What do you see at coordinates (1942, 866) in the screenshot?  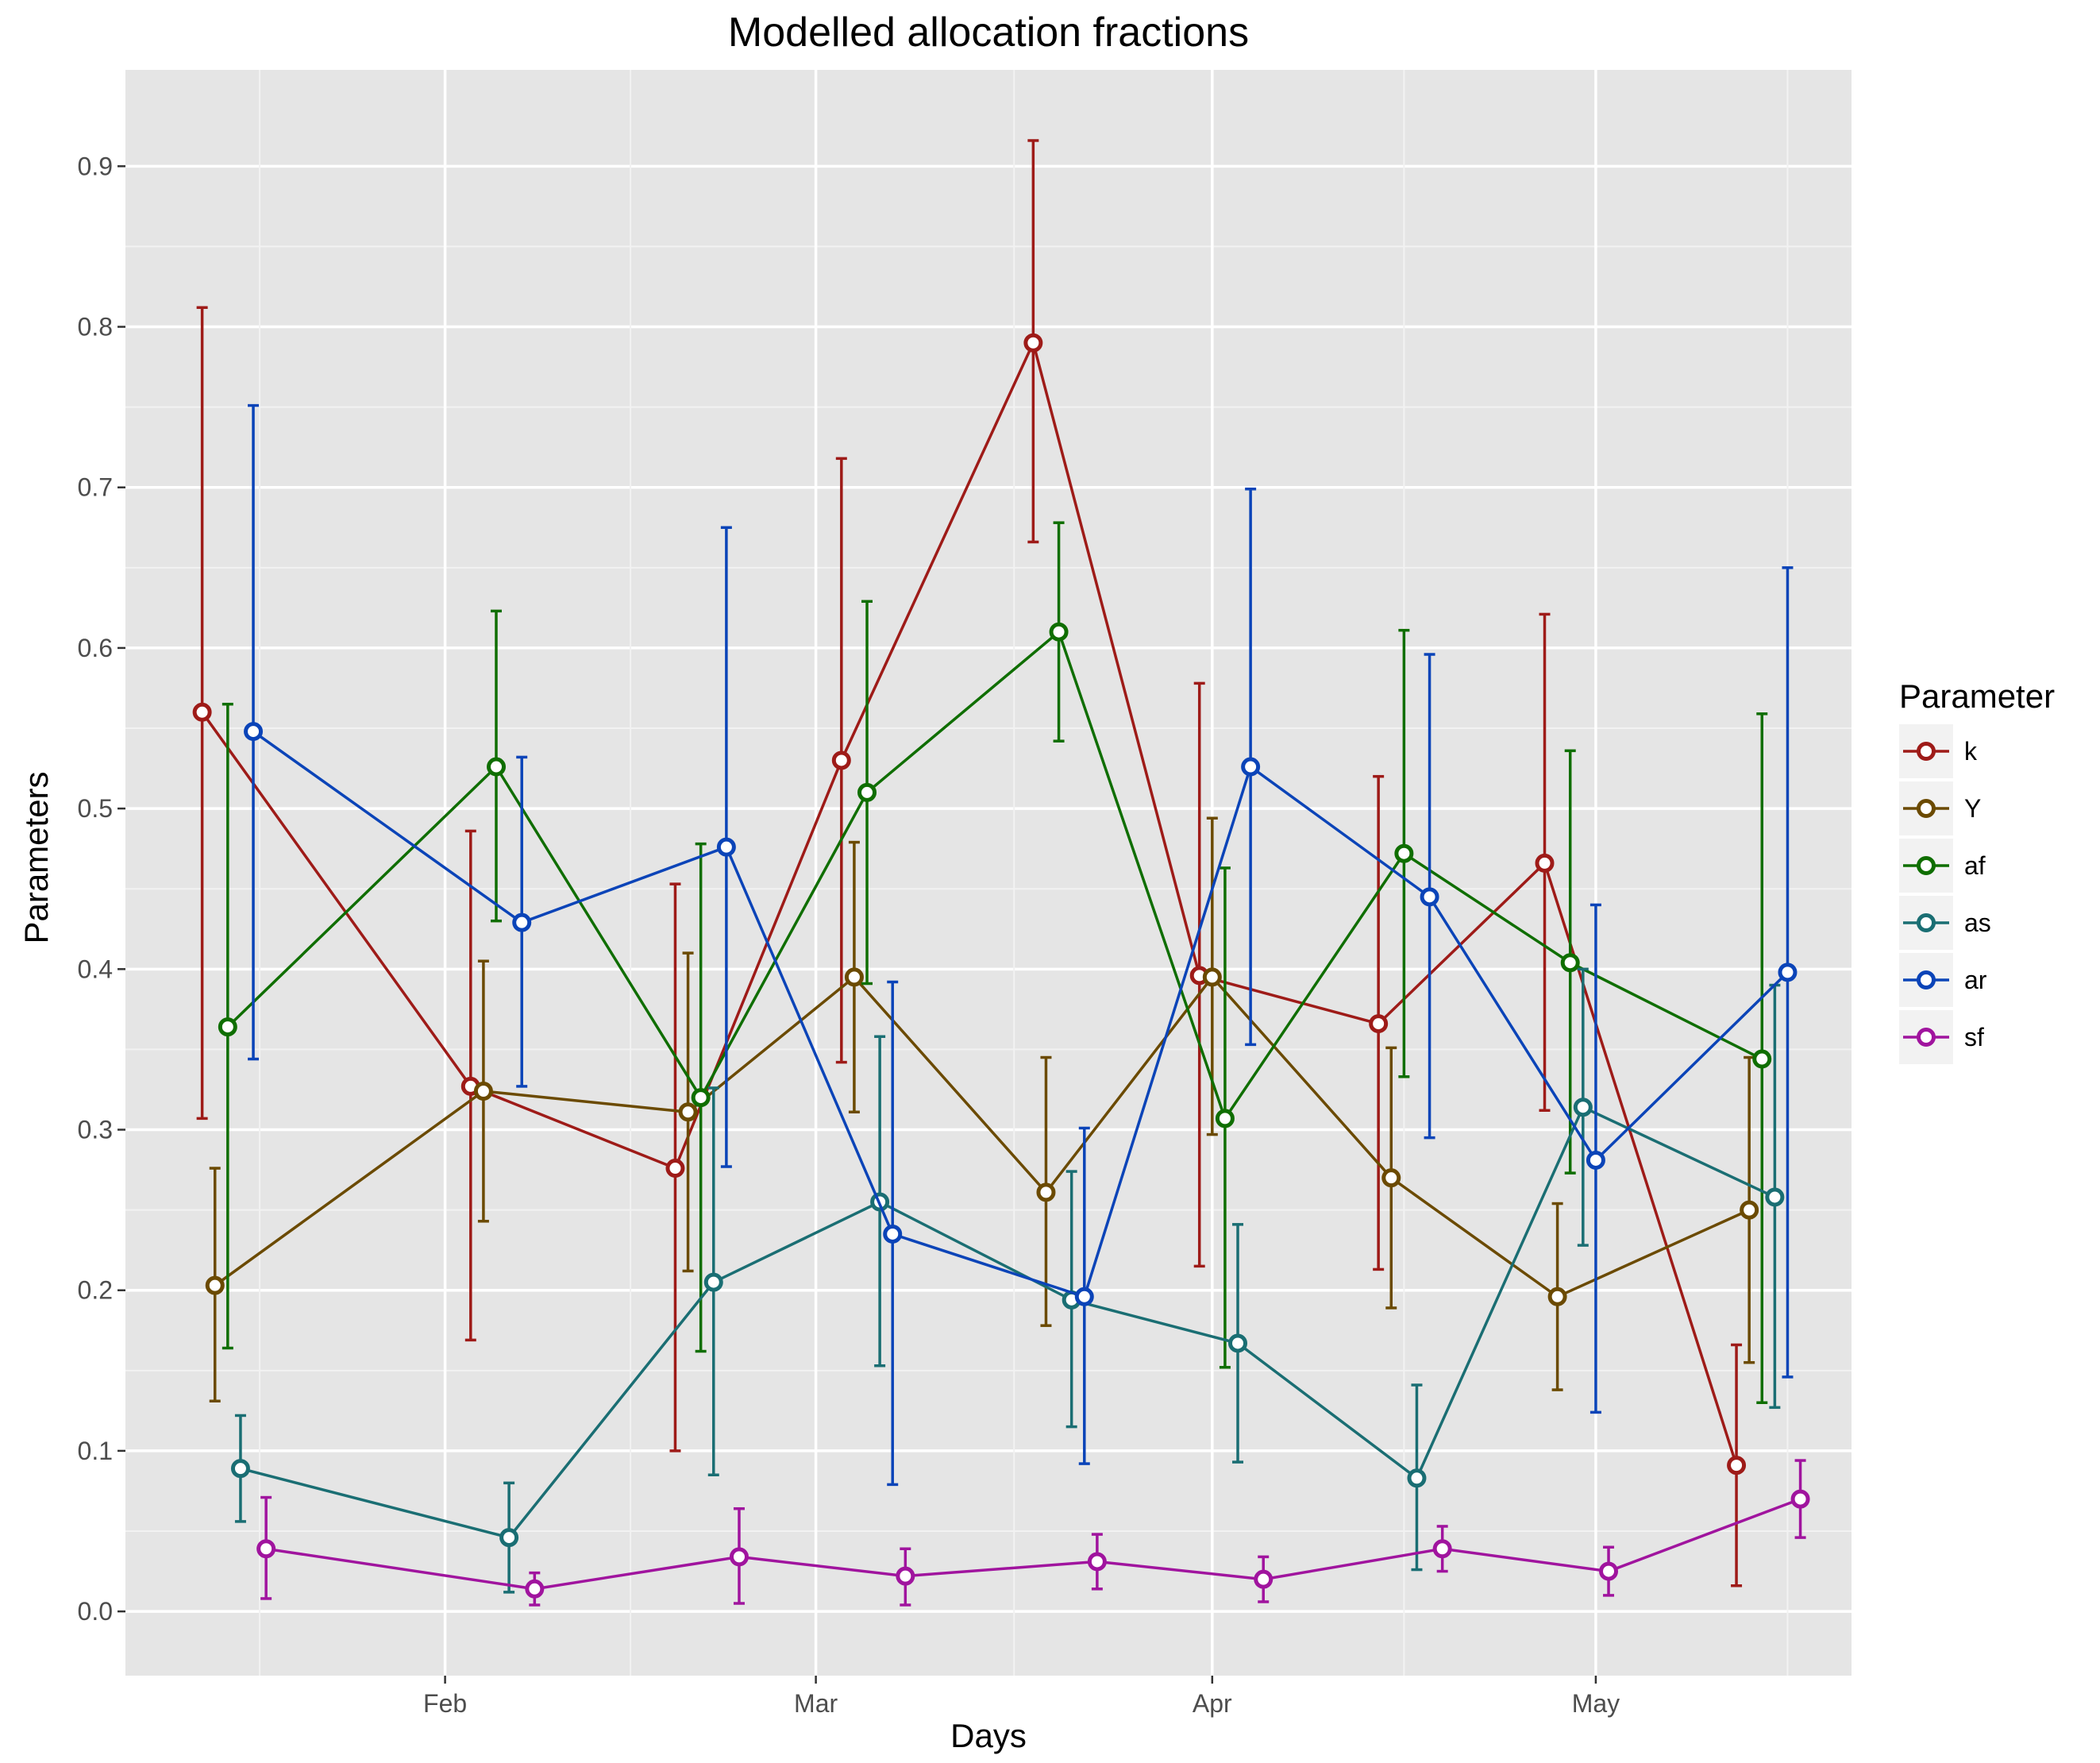 I see `legend-item-af: af` at bounding box center [1942, 866].